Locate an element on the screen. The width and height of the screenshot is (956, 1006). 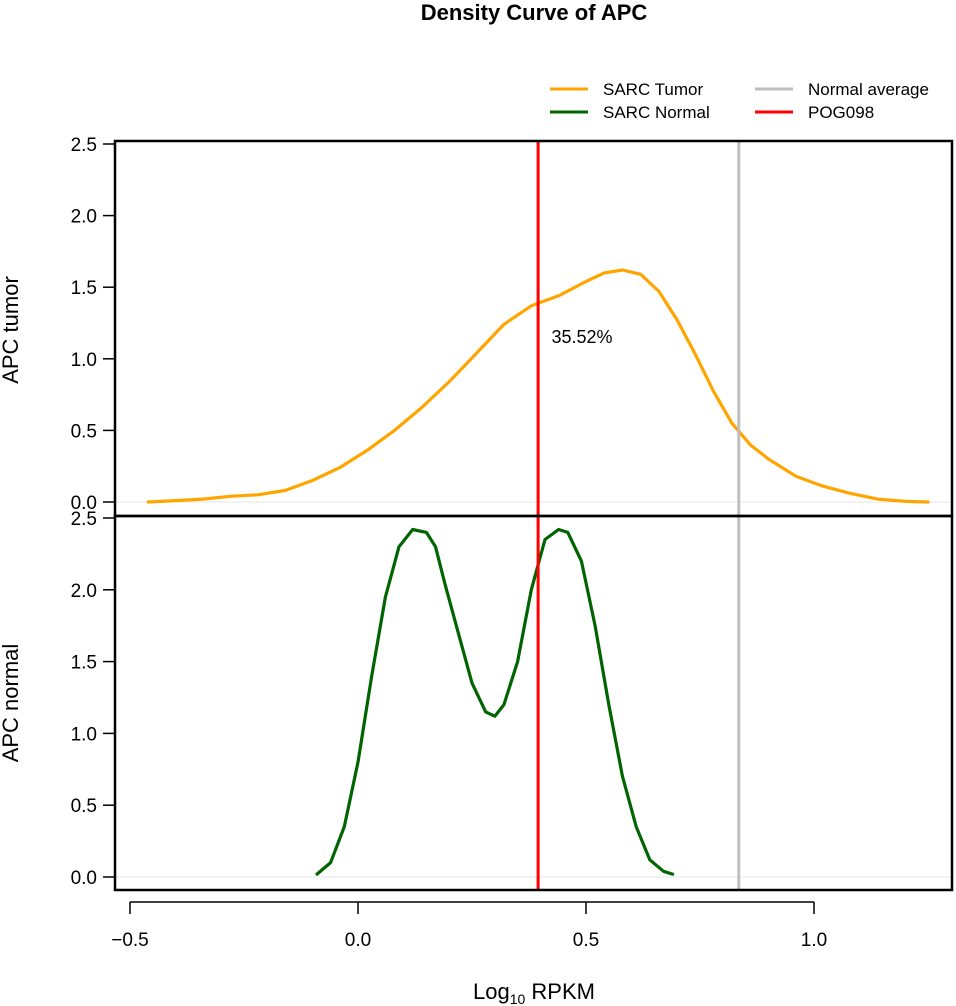
y-tick-label-tumor: 1.5 is located at coordinates (84, 288).